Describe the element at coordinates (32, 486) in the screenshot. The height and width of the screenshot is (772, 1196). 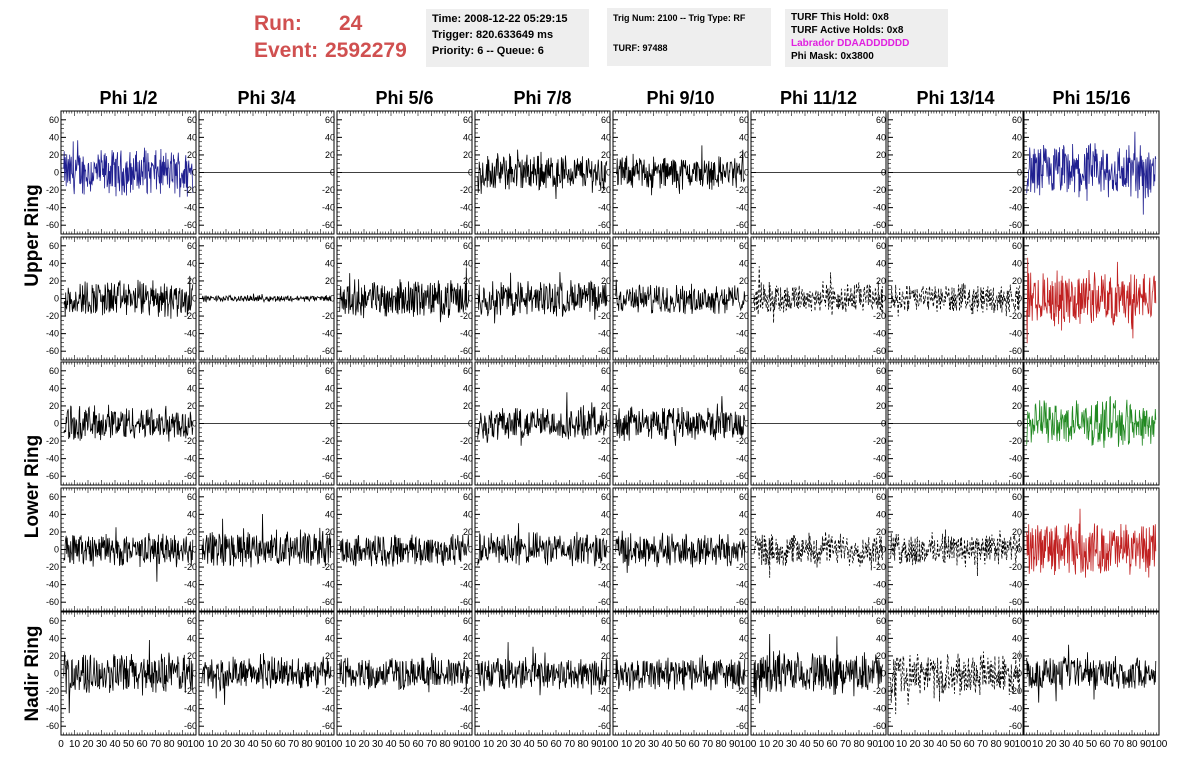
I see `ring-title: Lower Ring` at that location.